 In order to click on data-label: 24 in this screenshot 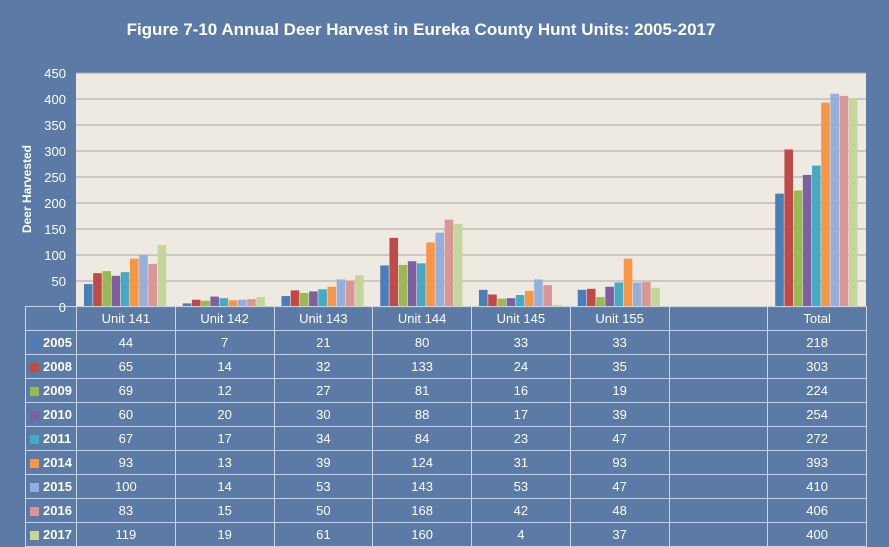, I will do `click(521, 366)`.